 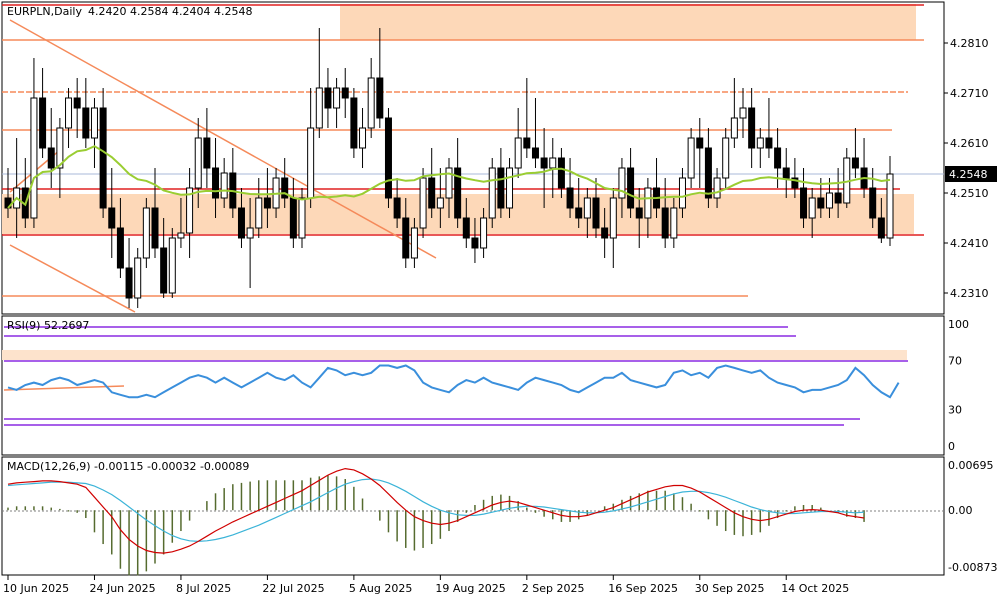 What do you see at coordinates (553, 588) in the screenshot?
I see `date-tick-label: 2 Sep 2025` at bounding box center [553, 588].